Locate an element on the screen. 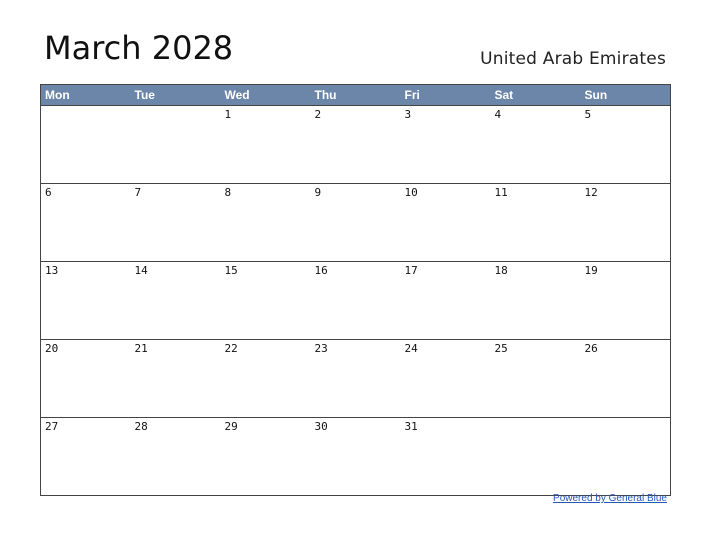 This screenshot has height=550, width=712. weekday-fri: Fri is located at coordinates (445, 95).